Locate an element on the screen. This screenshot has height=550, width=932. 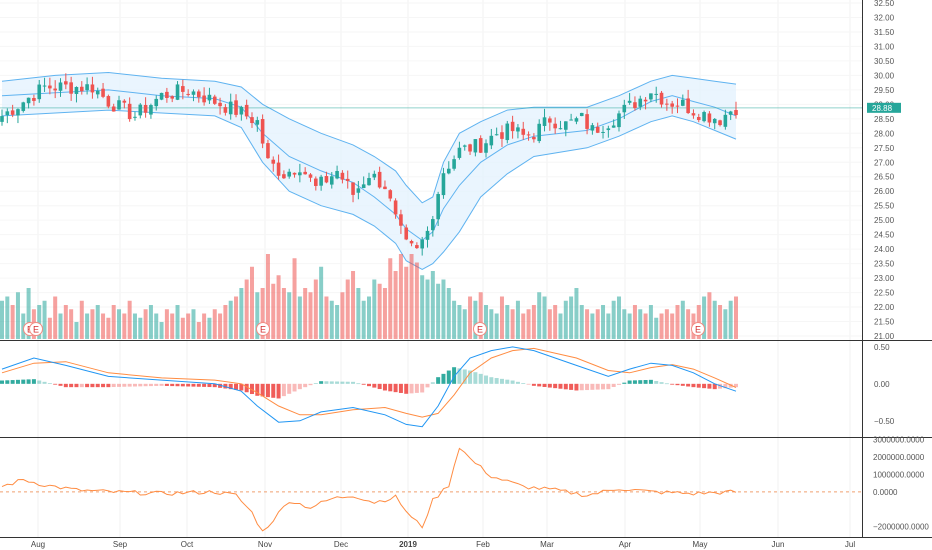
time-tick-label: May is located at coordinates (699, 544).